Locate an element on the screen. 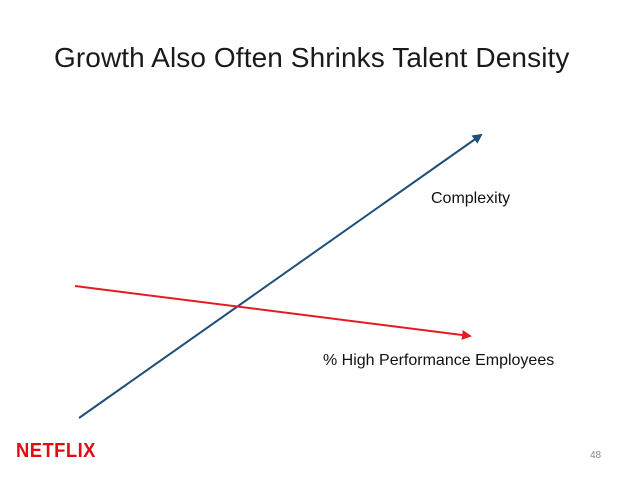 The image size is (638, 478). slide-title: Growth Also Often Shrinks Talent Density is located at coordinates (312, 57).